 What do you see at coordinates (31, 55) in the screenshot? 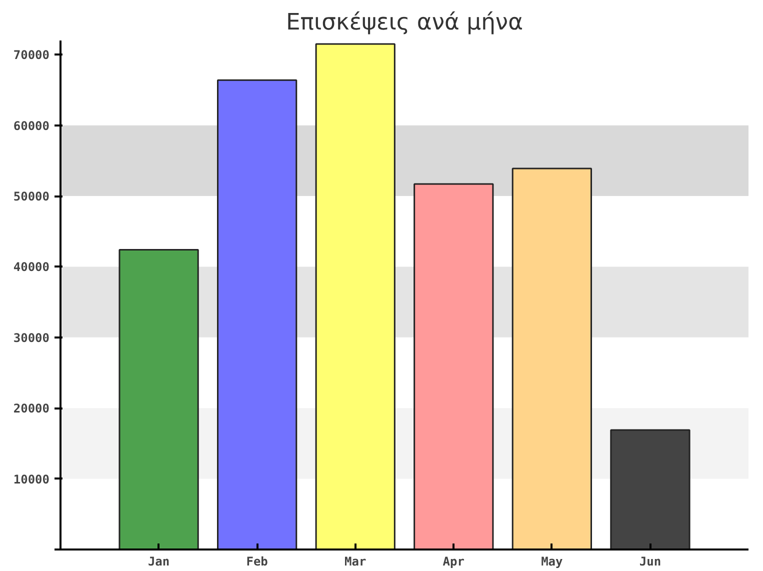
I see `y-tick-label: 70000` at bounding box center [31, 55].